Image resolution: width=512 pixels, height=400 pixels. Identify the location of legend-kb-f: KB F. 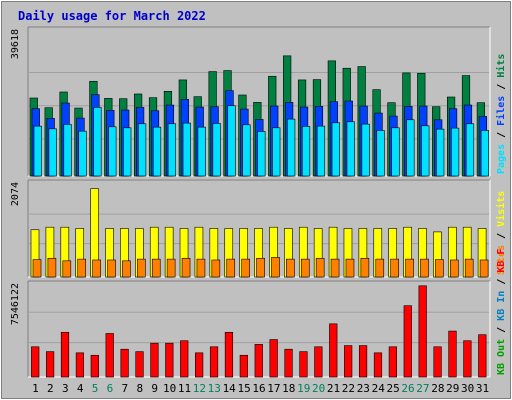
(501, 261).